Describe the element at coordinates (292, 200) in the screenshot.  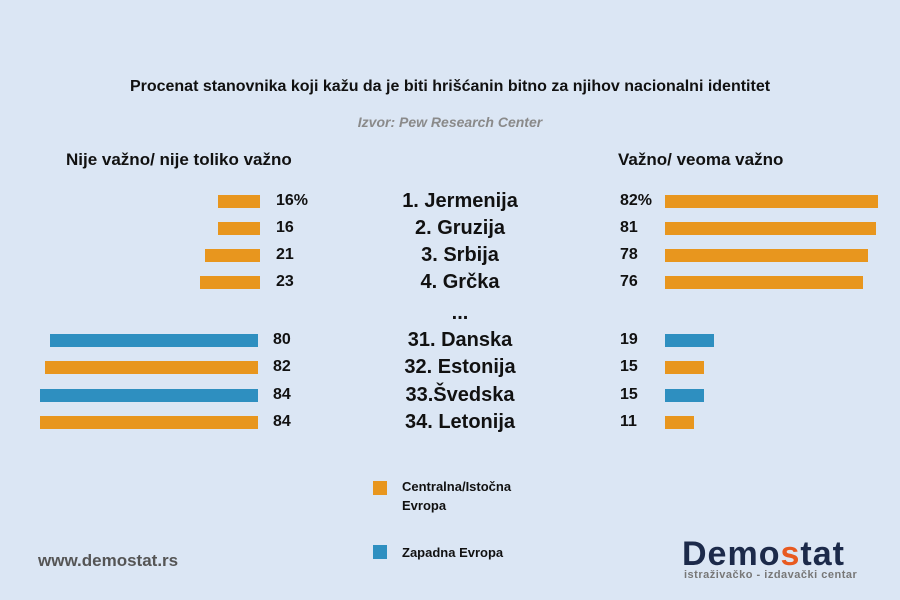
I see `value-not-important: 16%` at that location.